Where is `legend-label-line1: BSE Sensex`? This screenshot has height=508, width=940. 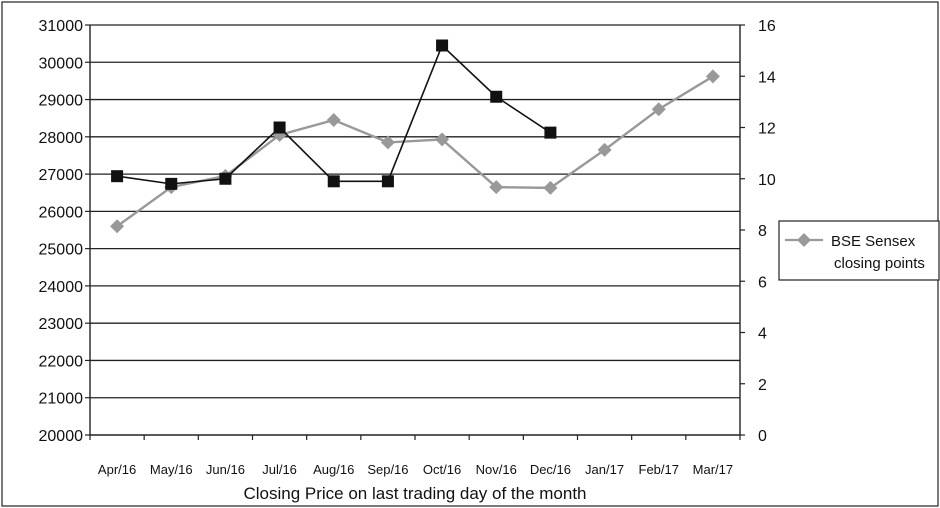
legend-label-line1: BSE Sensex is located at coordinates (873, 241).